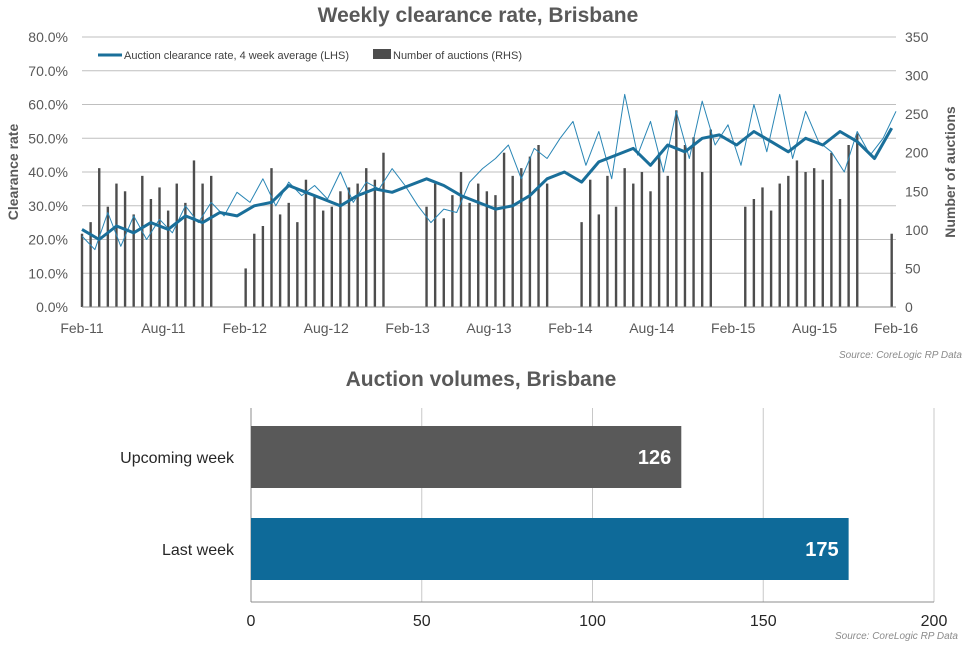 Image resolution: width=970 pixels, height=649 pixels. Describe the element at coordinates (48, 37) in the screenshot. I see `chart1-ytick-left: 80.0%` at that location.